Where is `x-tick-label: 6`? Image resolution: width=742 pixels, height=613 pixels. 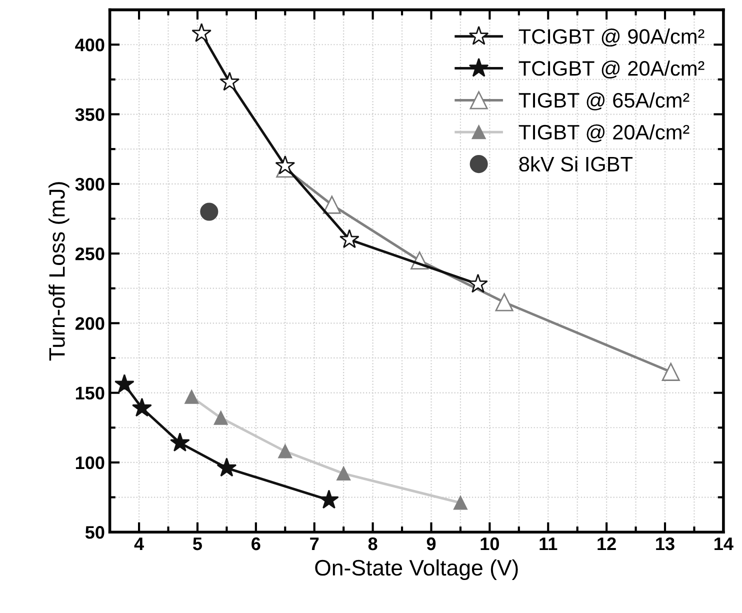
x-tick-label: 6 is located at coordinates (256, 543).